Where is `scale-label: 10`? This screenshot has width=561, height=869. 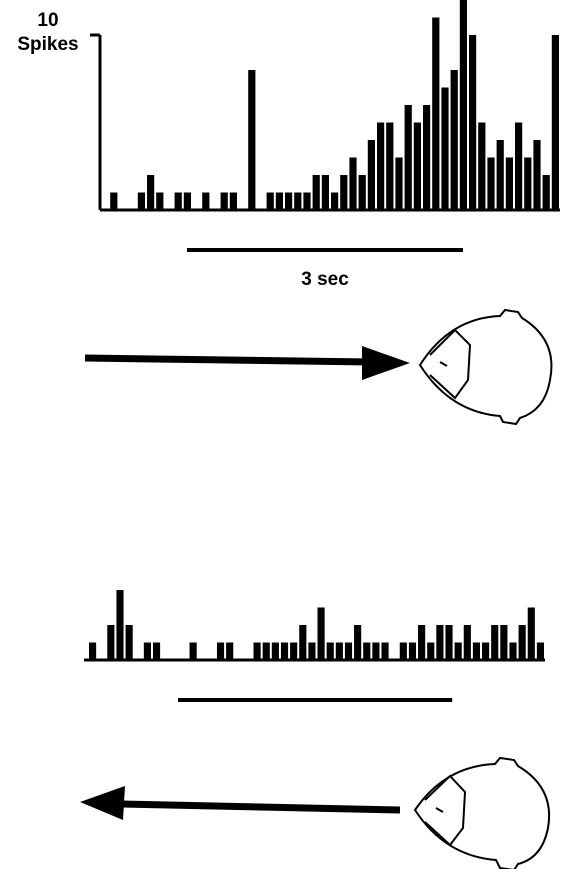
scale-label: 10 is located at coordinates (47, 20).